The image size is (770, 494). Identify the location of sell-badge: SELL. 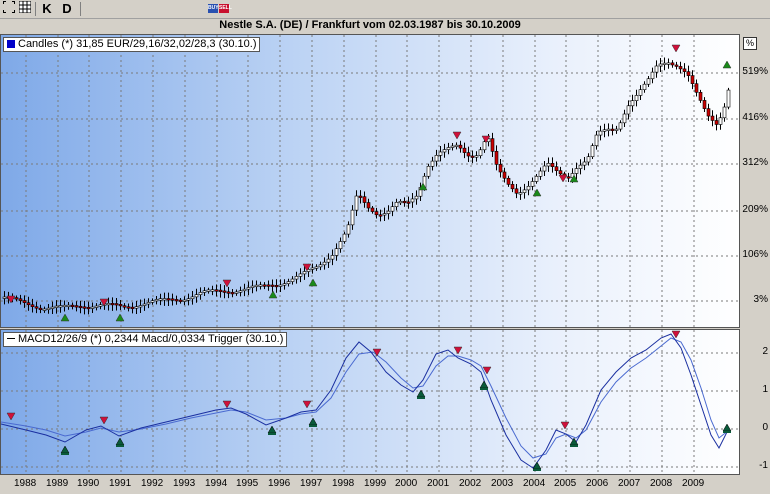
(225, 8).